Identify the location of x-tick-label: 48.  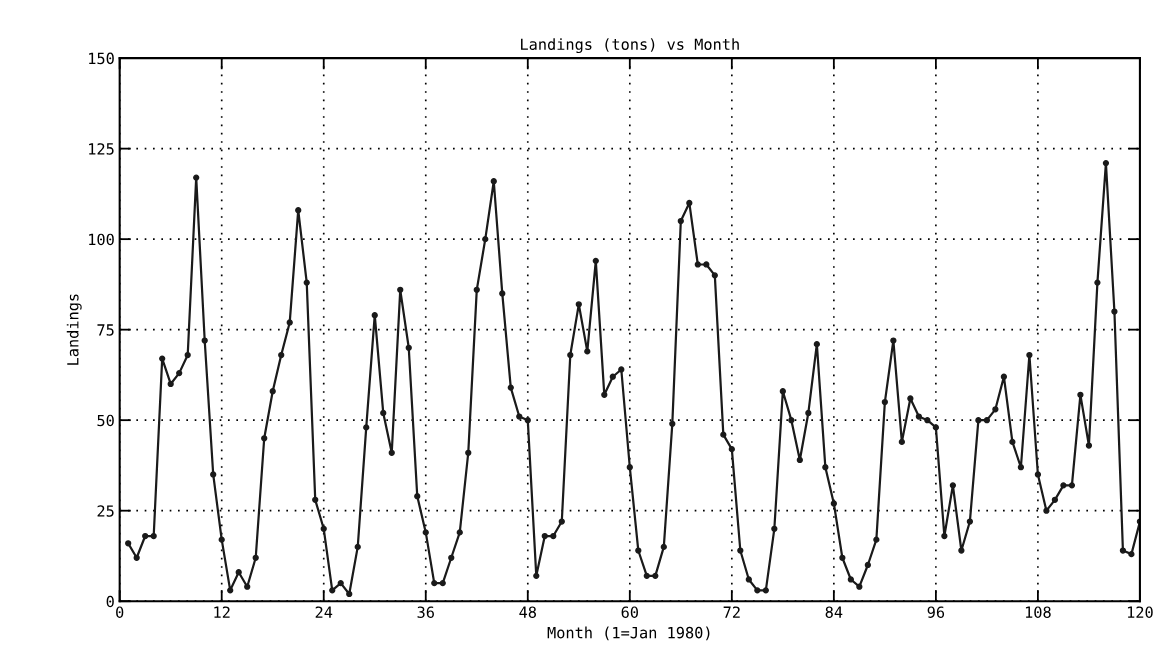
(527, 612).